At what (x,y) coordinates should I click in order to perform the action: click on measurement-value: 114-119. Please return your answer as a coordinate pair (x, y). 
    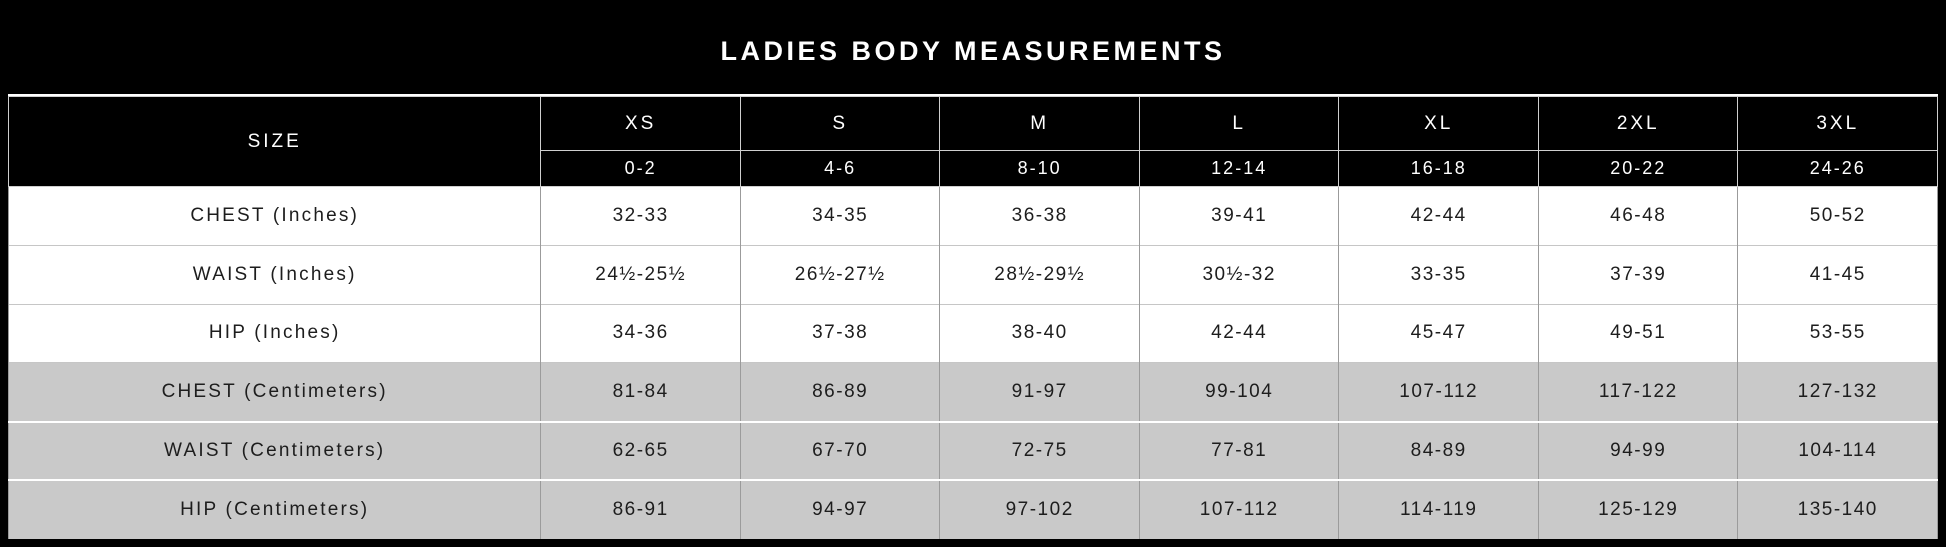
    Looking at the image, I should click on (1438, 509).